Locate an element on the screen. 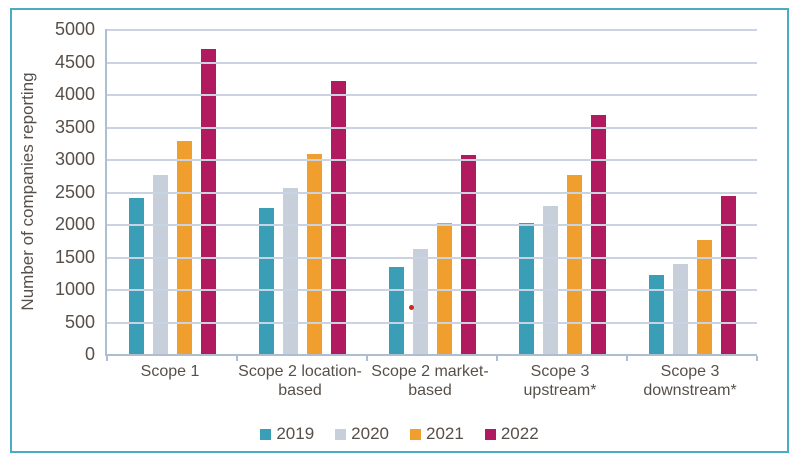 The image size is (800, 465). x-category-label: Scope 3 upstream* is located at coordinates (560, 381).